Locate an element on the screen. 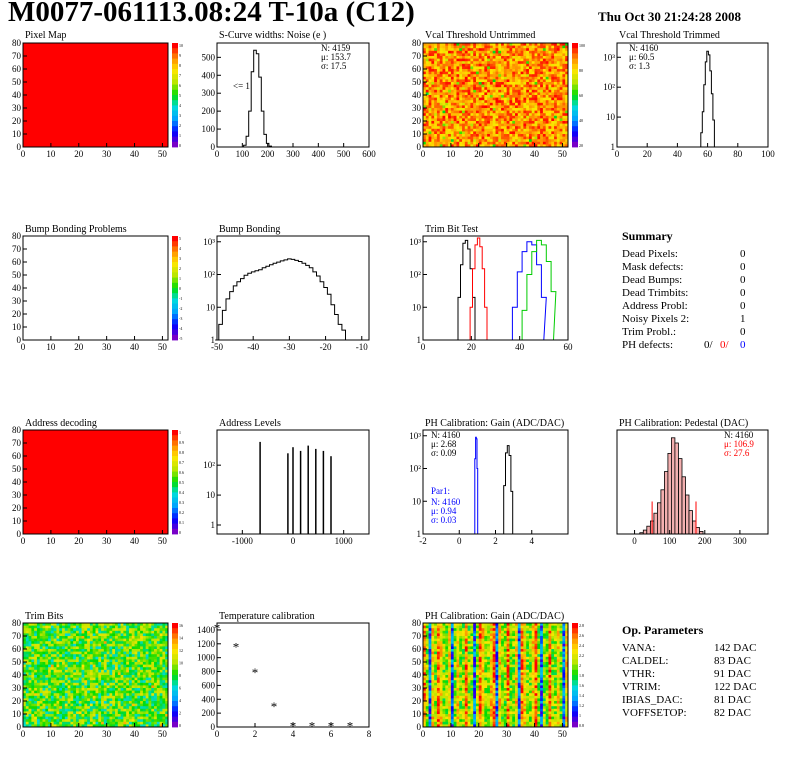 This screenshot has height=772, width=796. x-tick-label: 10 is located at coordinates (51, 541).